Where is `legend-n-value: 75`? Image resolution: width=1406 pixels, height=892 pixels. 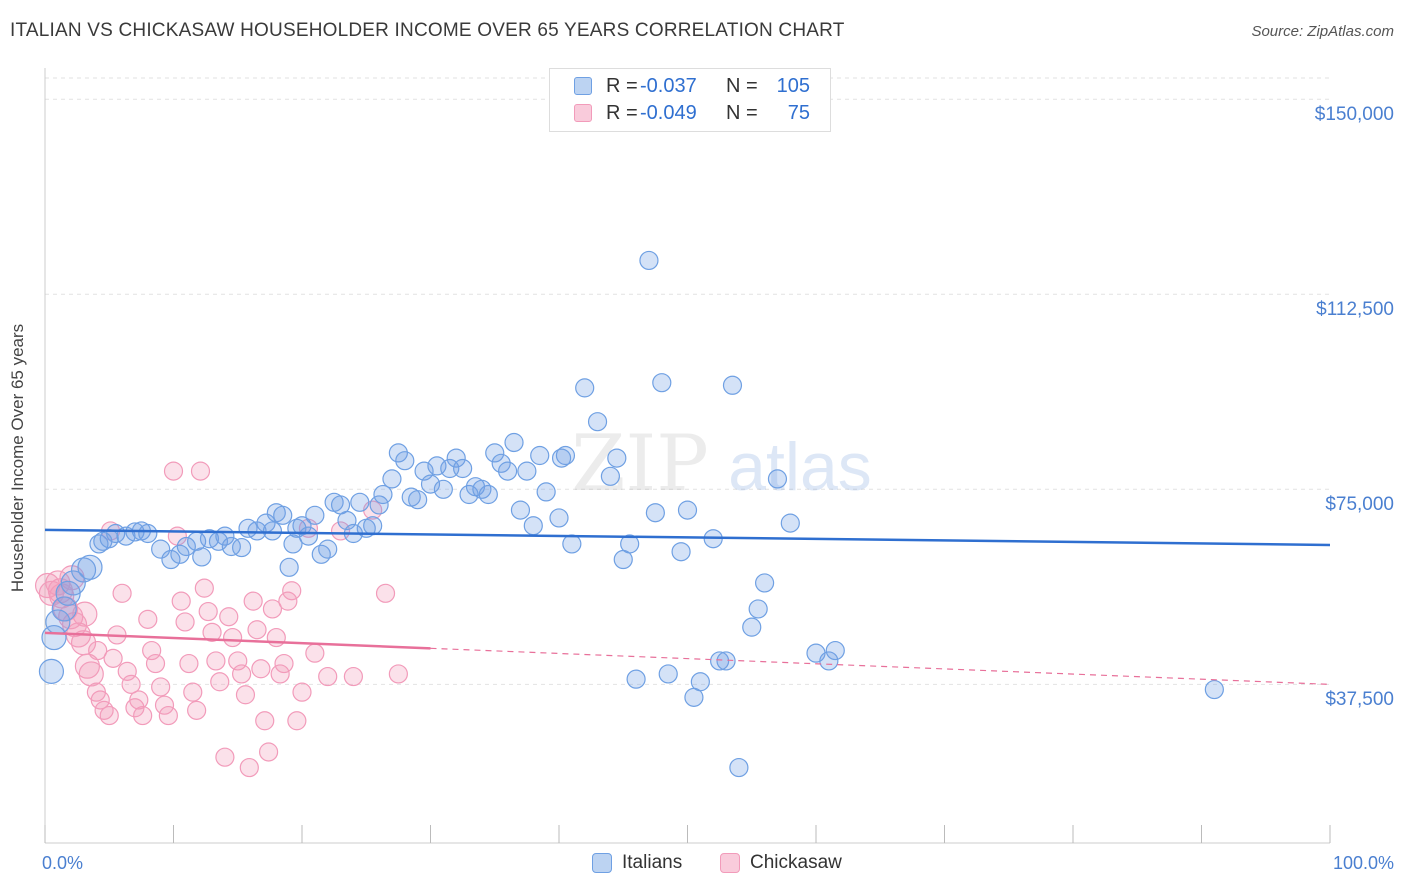 legend-n-value: 75 is located at coordinates (798, 112).